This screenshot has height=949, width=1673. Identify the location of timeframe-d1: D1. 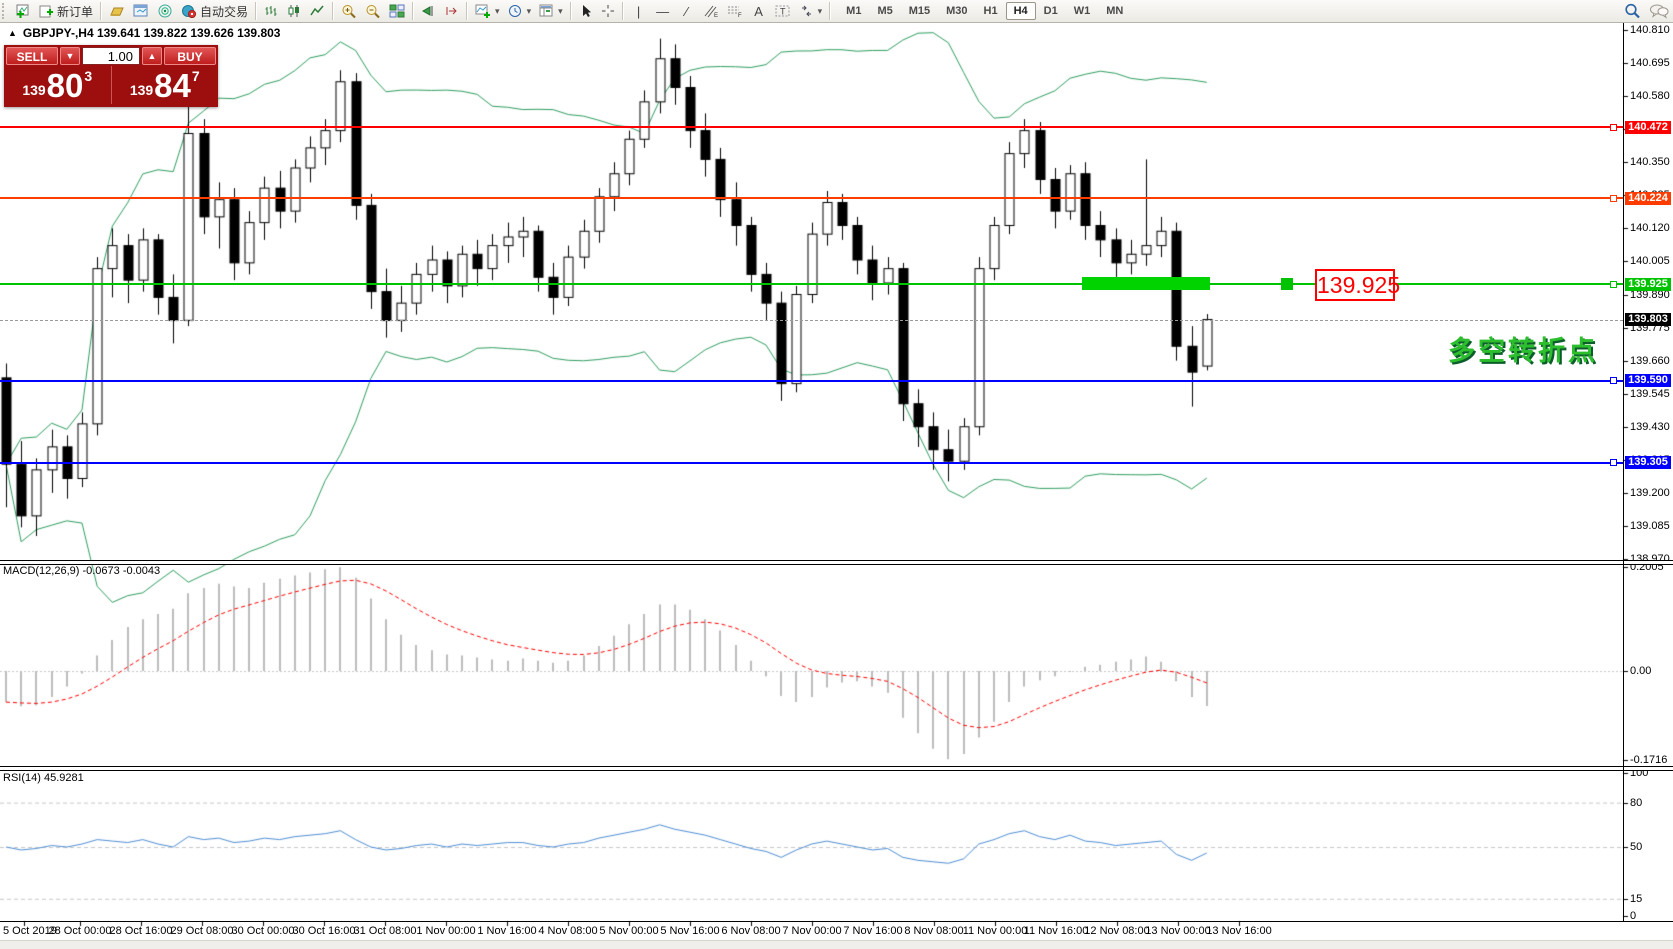
(1050, 11).